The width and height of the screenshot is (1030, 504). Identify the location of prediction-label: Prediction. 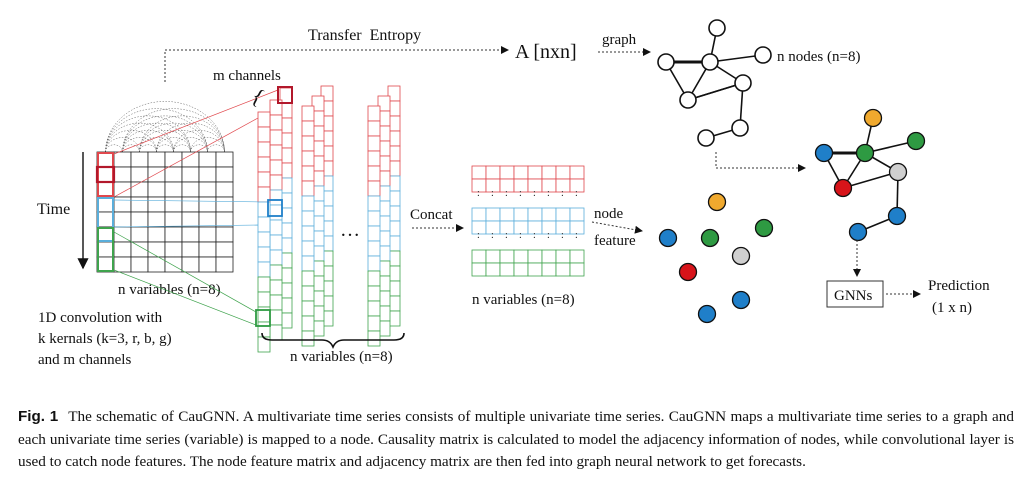
(959, 286).